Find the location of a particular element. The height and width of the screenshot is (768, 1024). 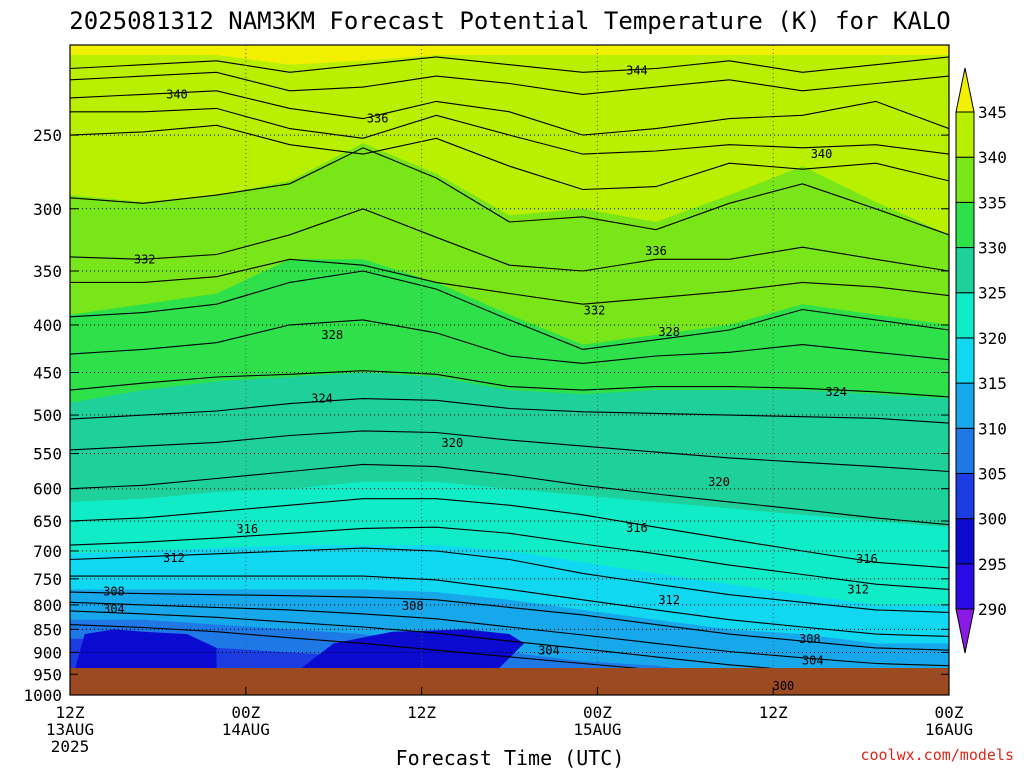

colorbar-label: 335 is located at coordinates (992, 202).